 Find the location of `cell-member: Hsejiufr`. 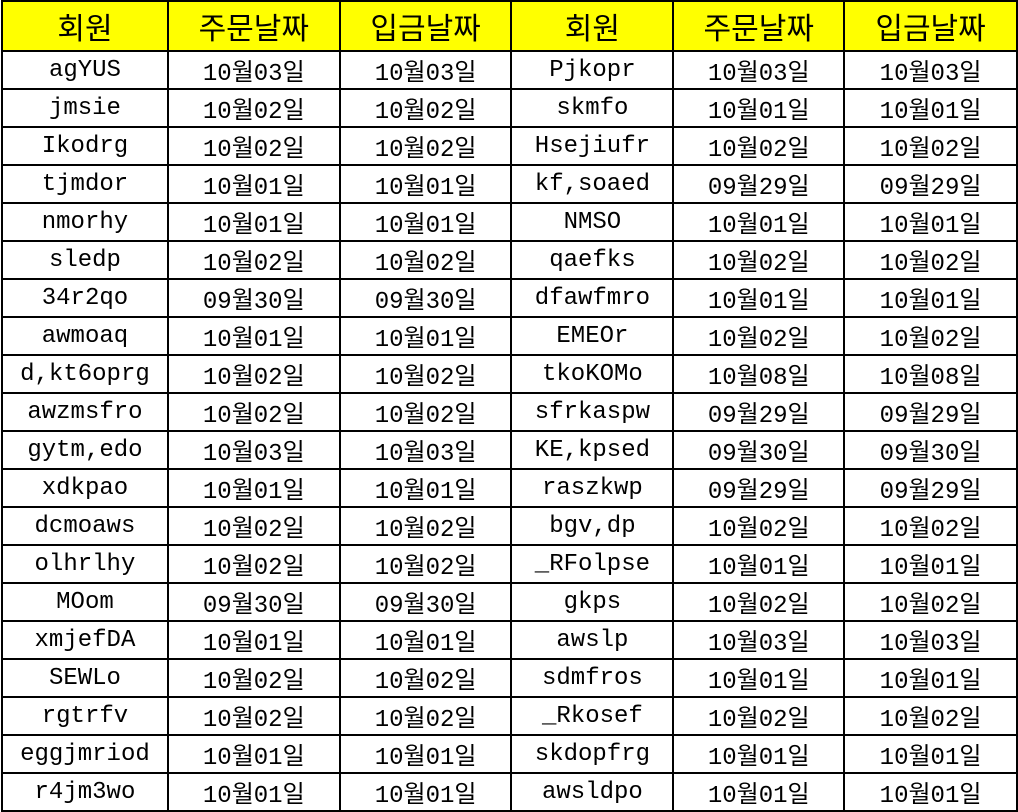

cell-member: Hsejiufr is located at coordinates (592, 146).